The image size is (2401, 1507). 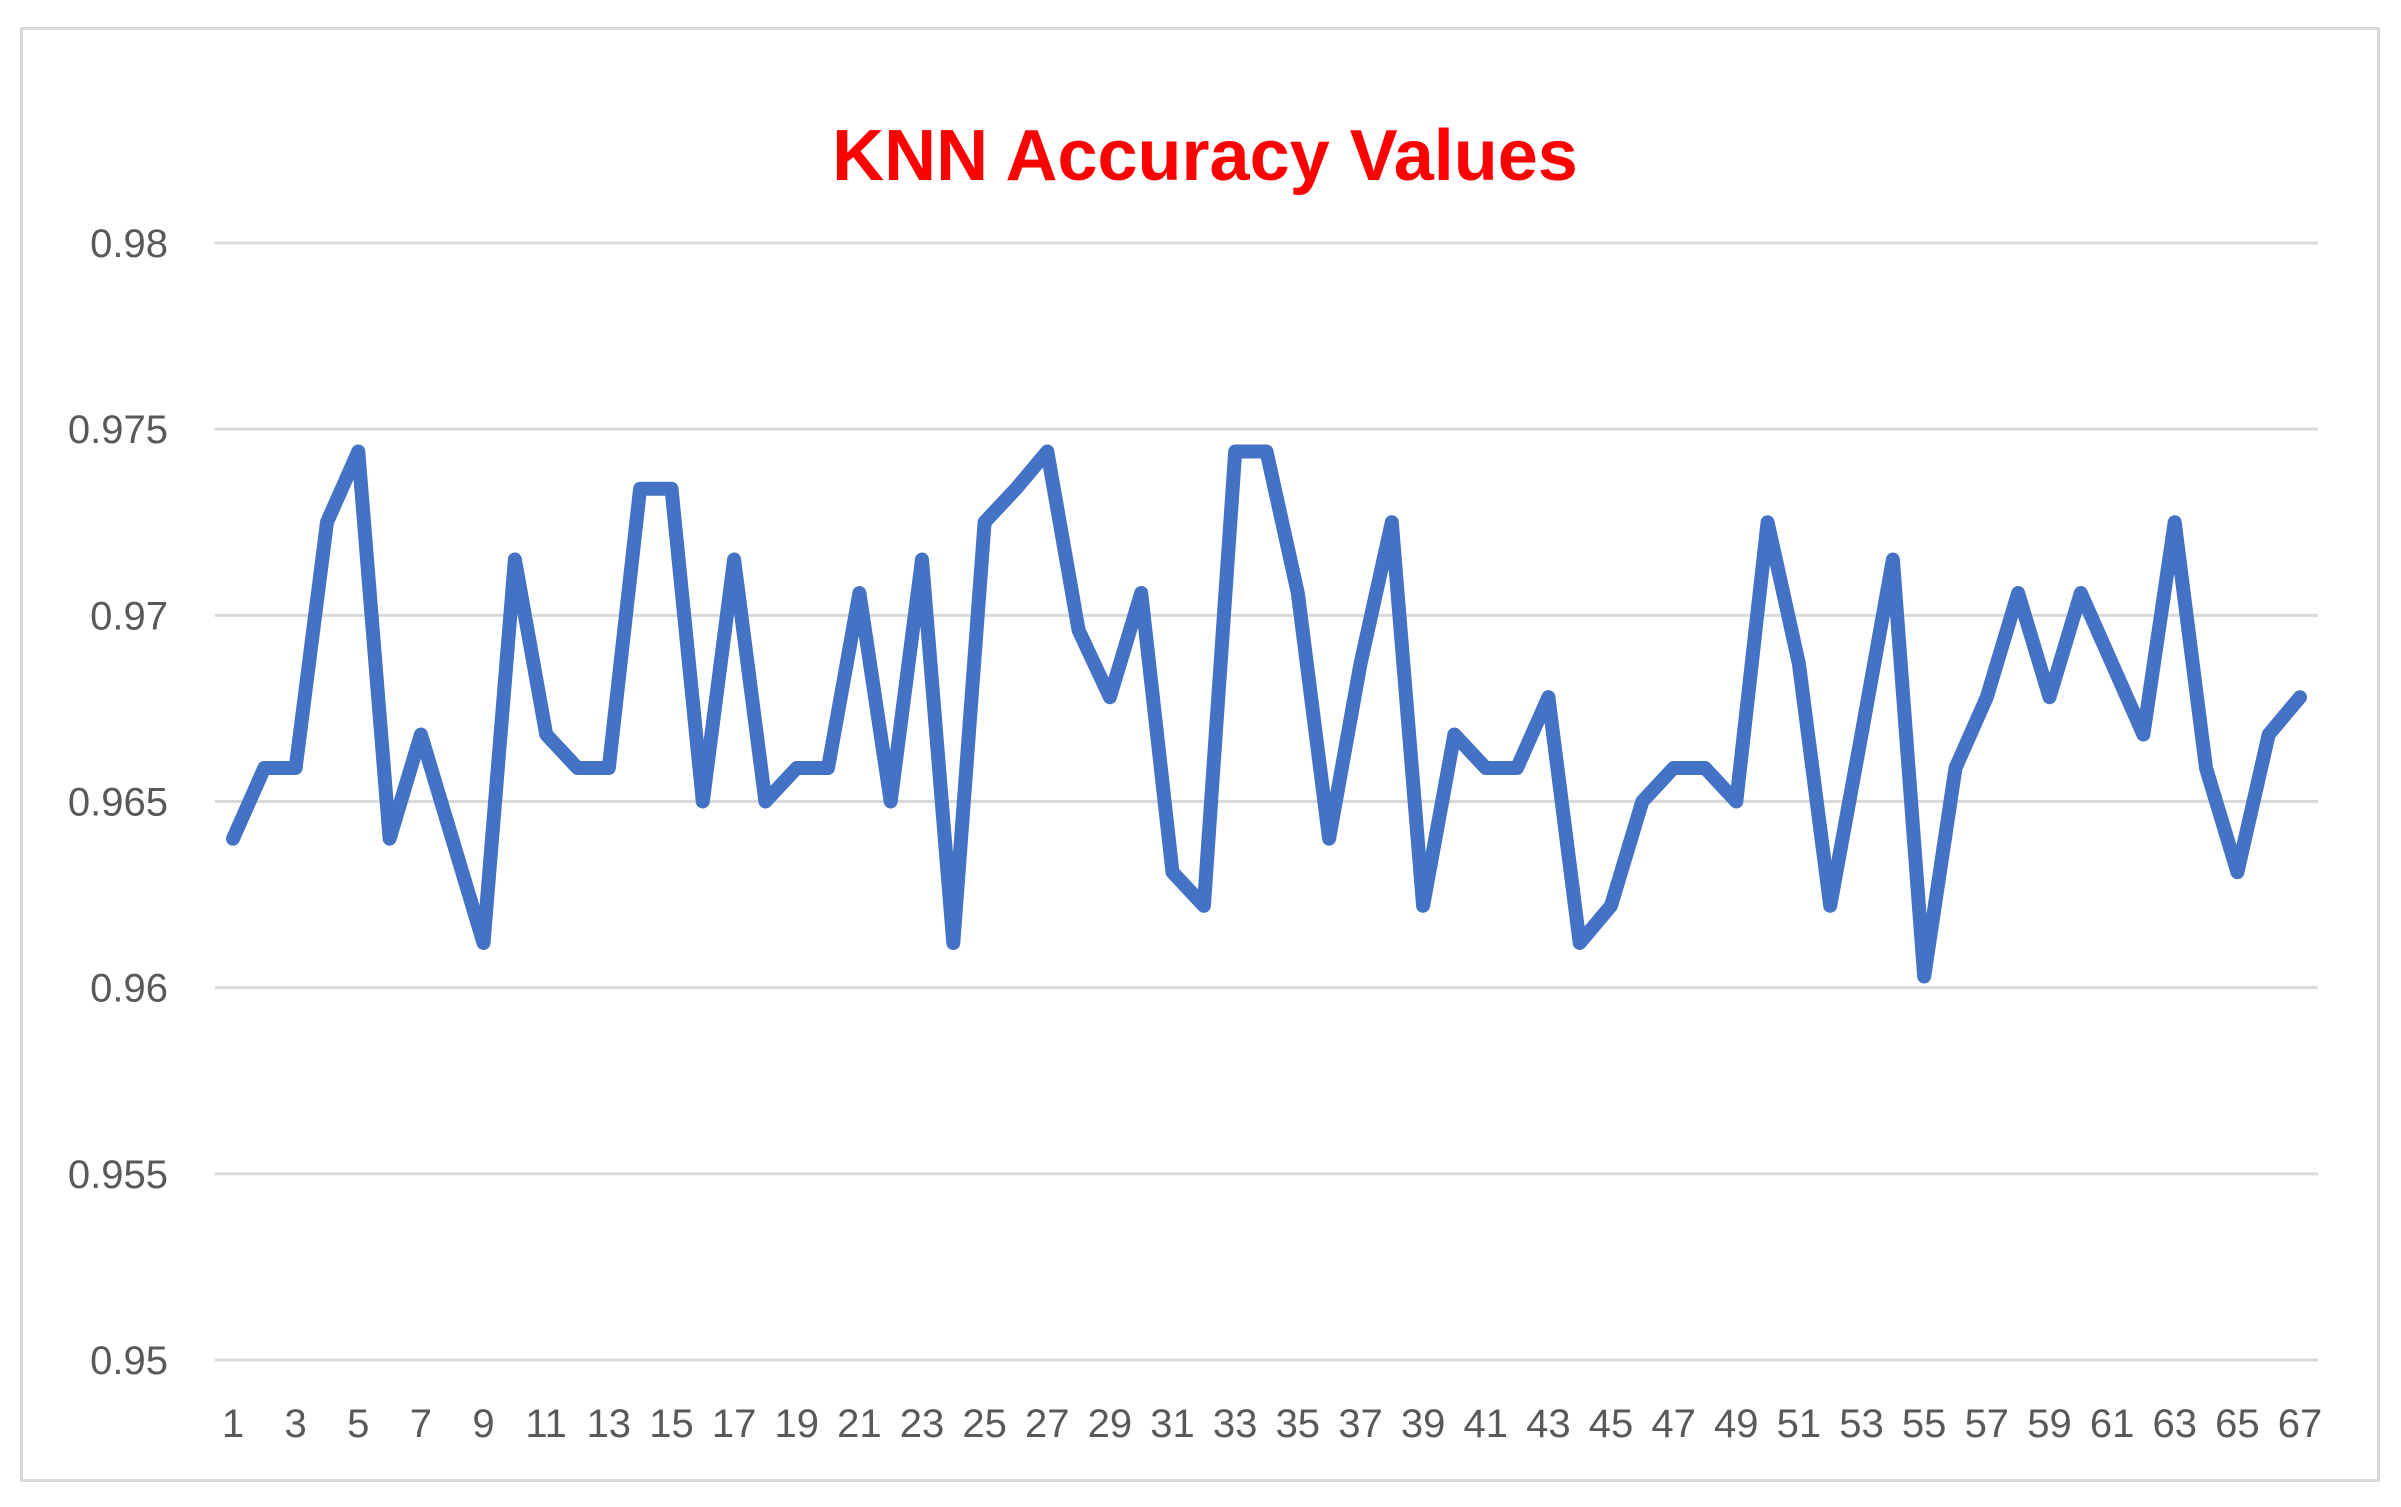 What do you see at coordinates (1924, 1424) in the screenshot?
I see `x-tick-label: 55` at bounding box center [1924, 1424].